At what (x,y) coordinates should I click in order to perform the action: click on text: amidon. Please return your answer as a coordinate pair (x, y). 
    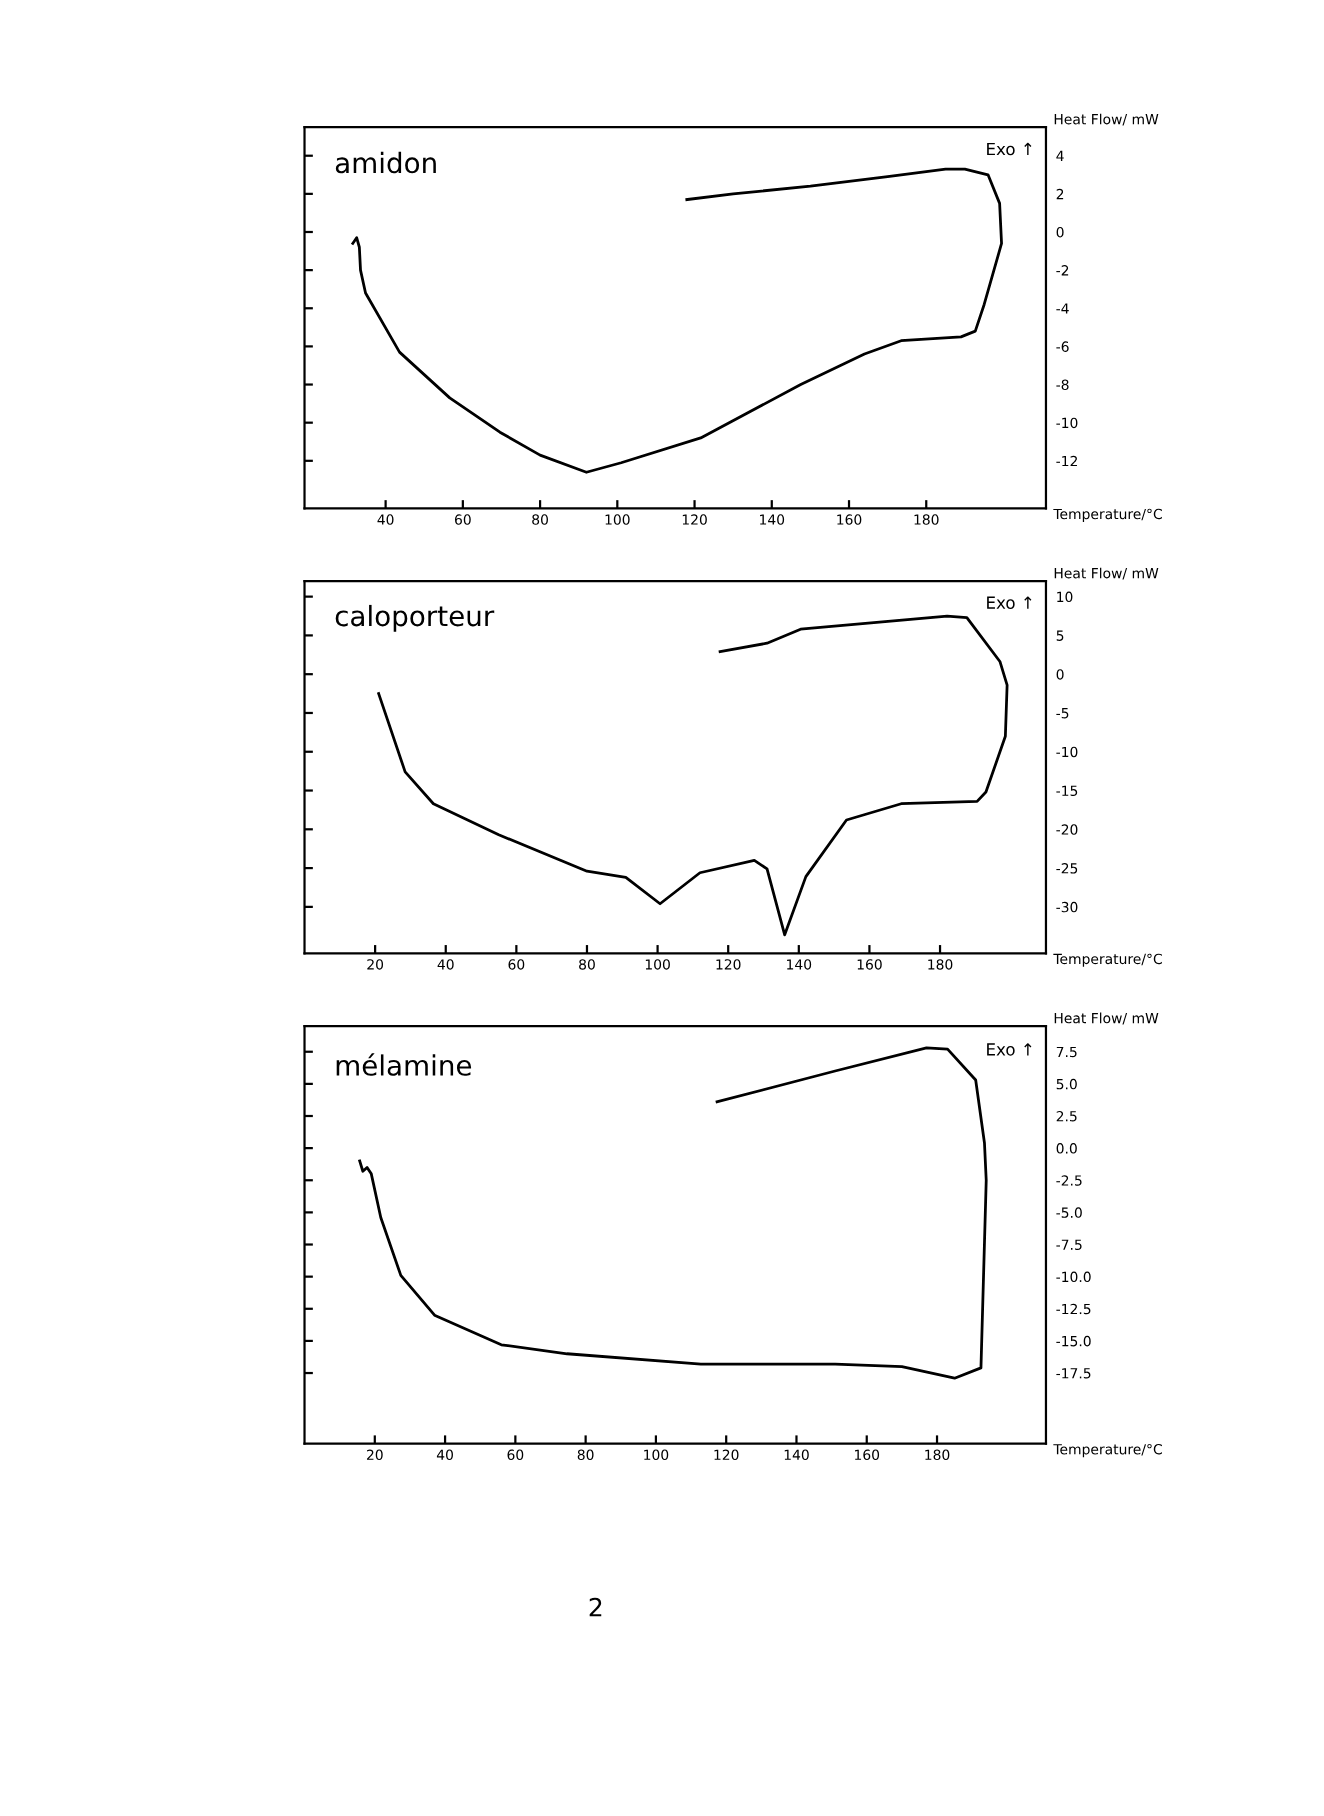
    Looking at the image, I should click on (385, 162).